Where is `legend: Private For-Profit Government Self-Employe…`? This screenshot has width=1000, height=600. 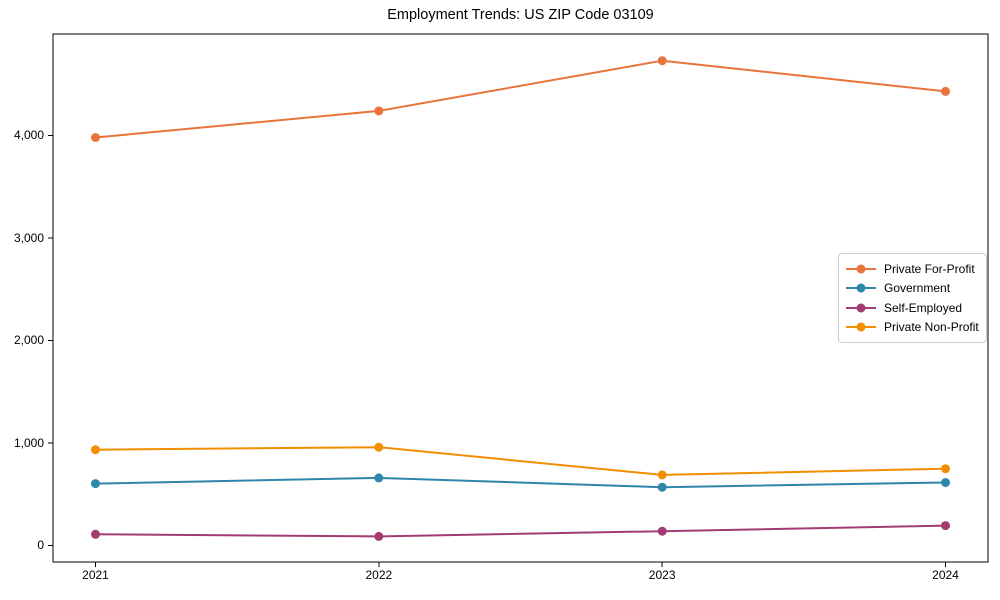 legend: Private For-Profit Government Self-Employe… is located at coordinates (912, 298).